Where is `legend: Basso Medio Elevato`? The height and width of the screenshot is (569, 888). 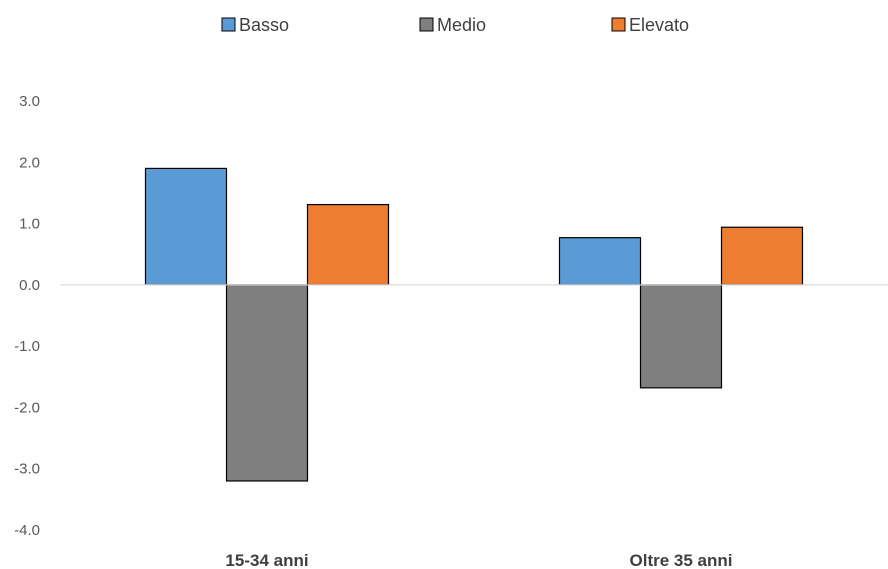 legend: Basso Medio Elevato is located at coordinates (455, 25).